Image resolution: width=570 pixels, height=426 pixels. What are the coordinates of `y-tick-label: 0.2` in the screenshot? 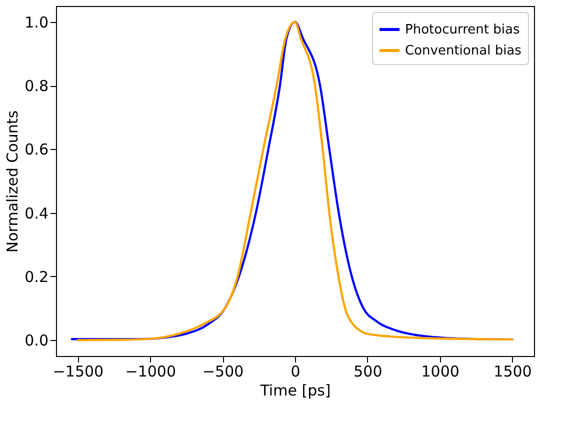 It's located at (36, 277).